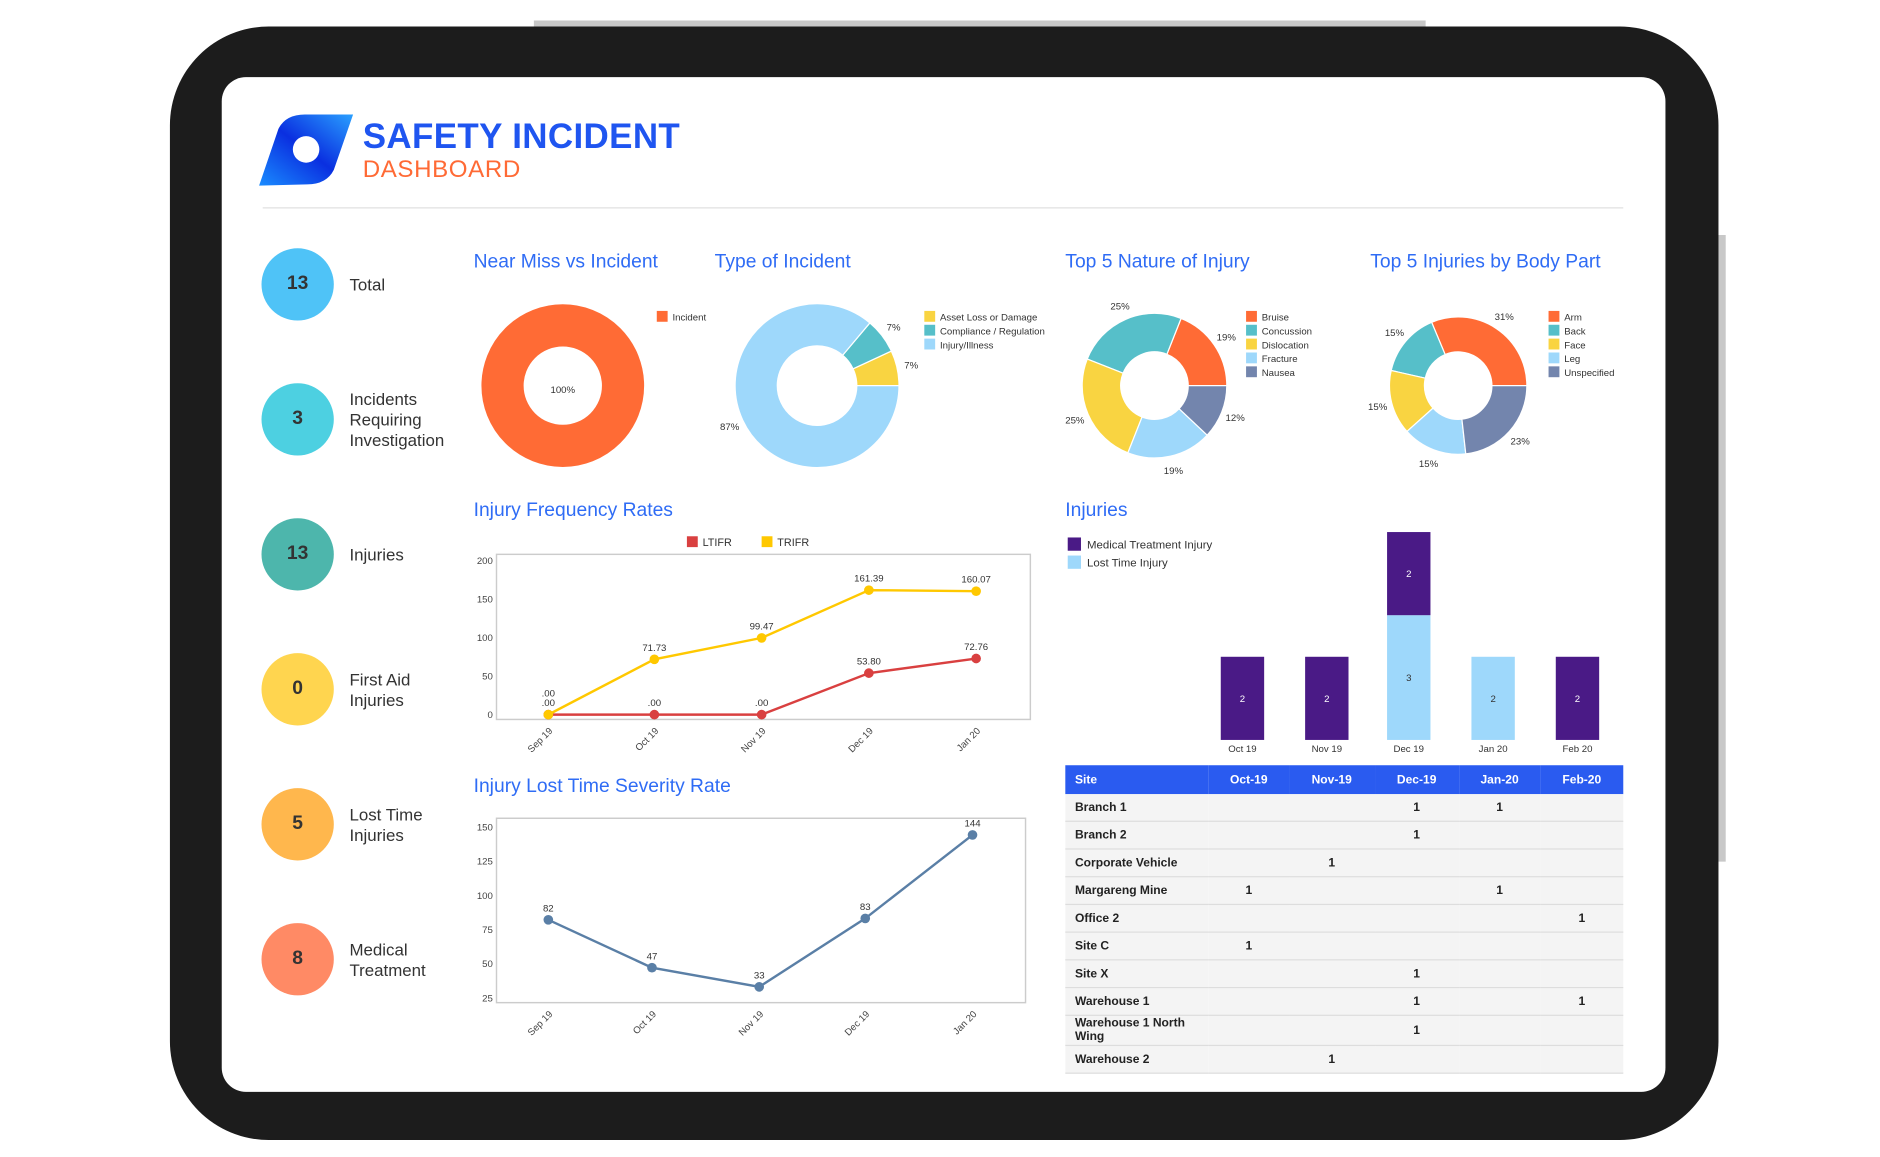 This screenshot has width=1880, height=1157. Describe the element at coordinates (1395, 333) in the screenshot. I see `slice-label: 15%` at that location.